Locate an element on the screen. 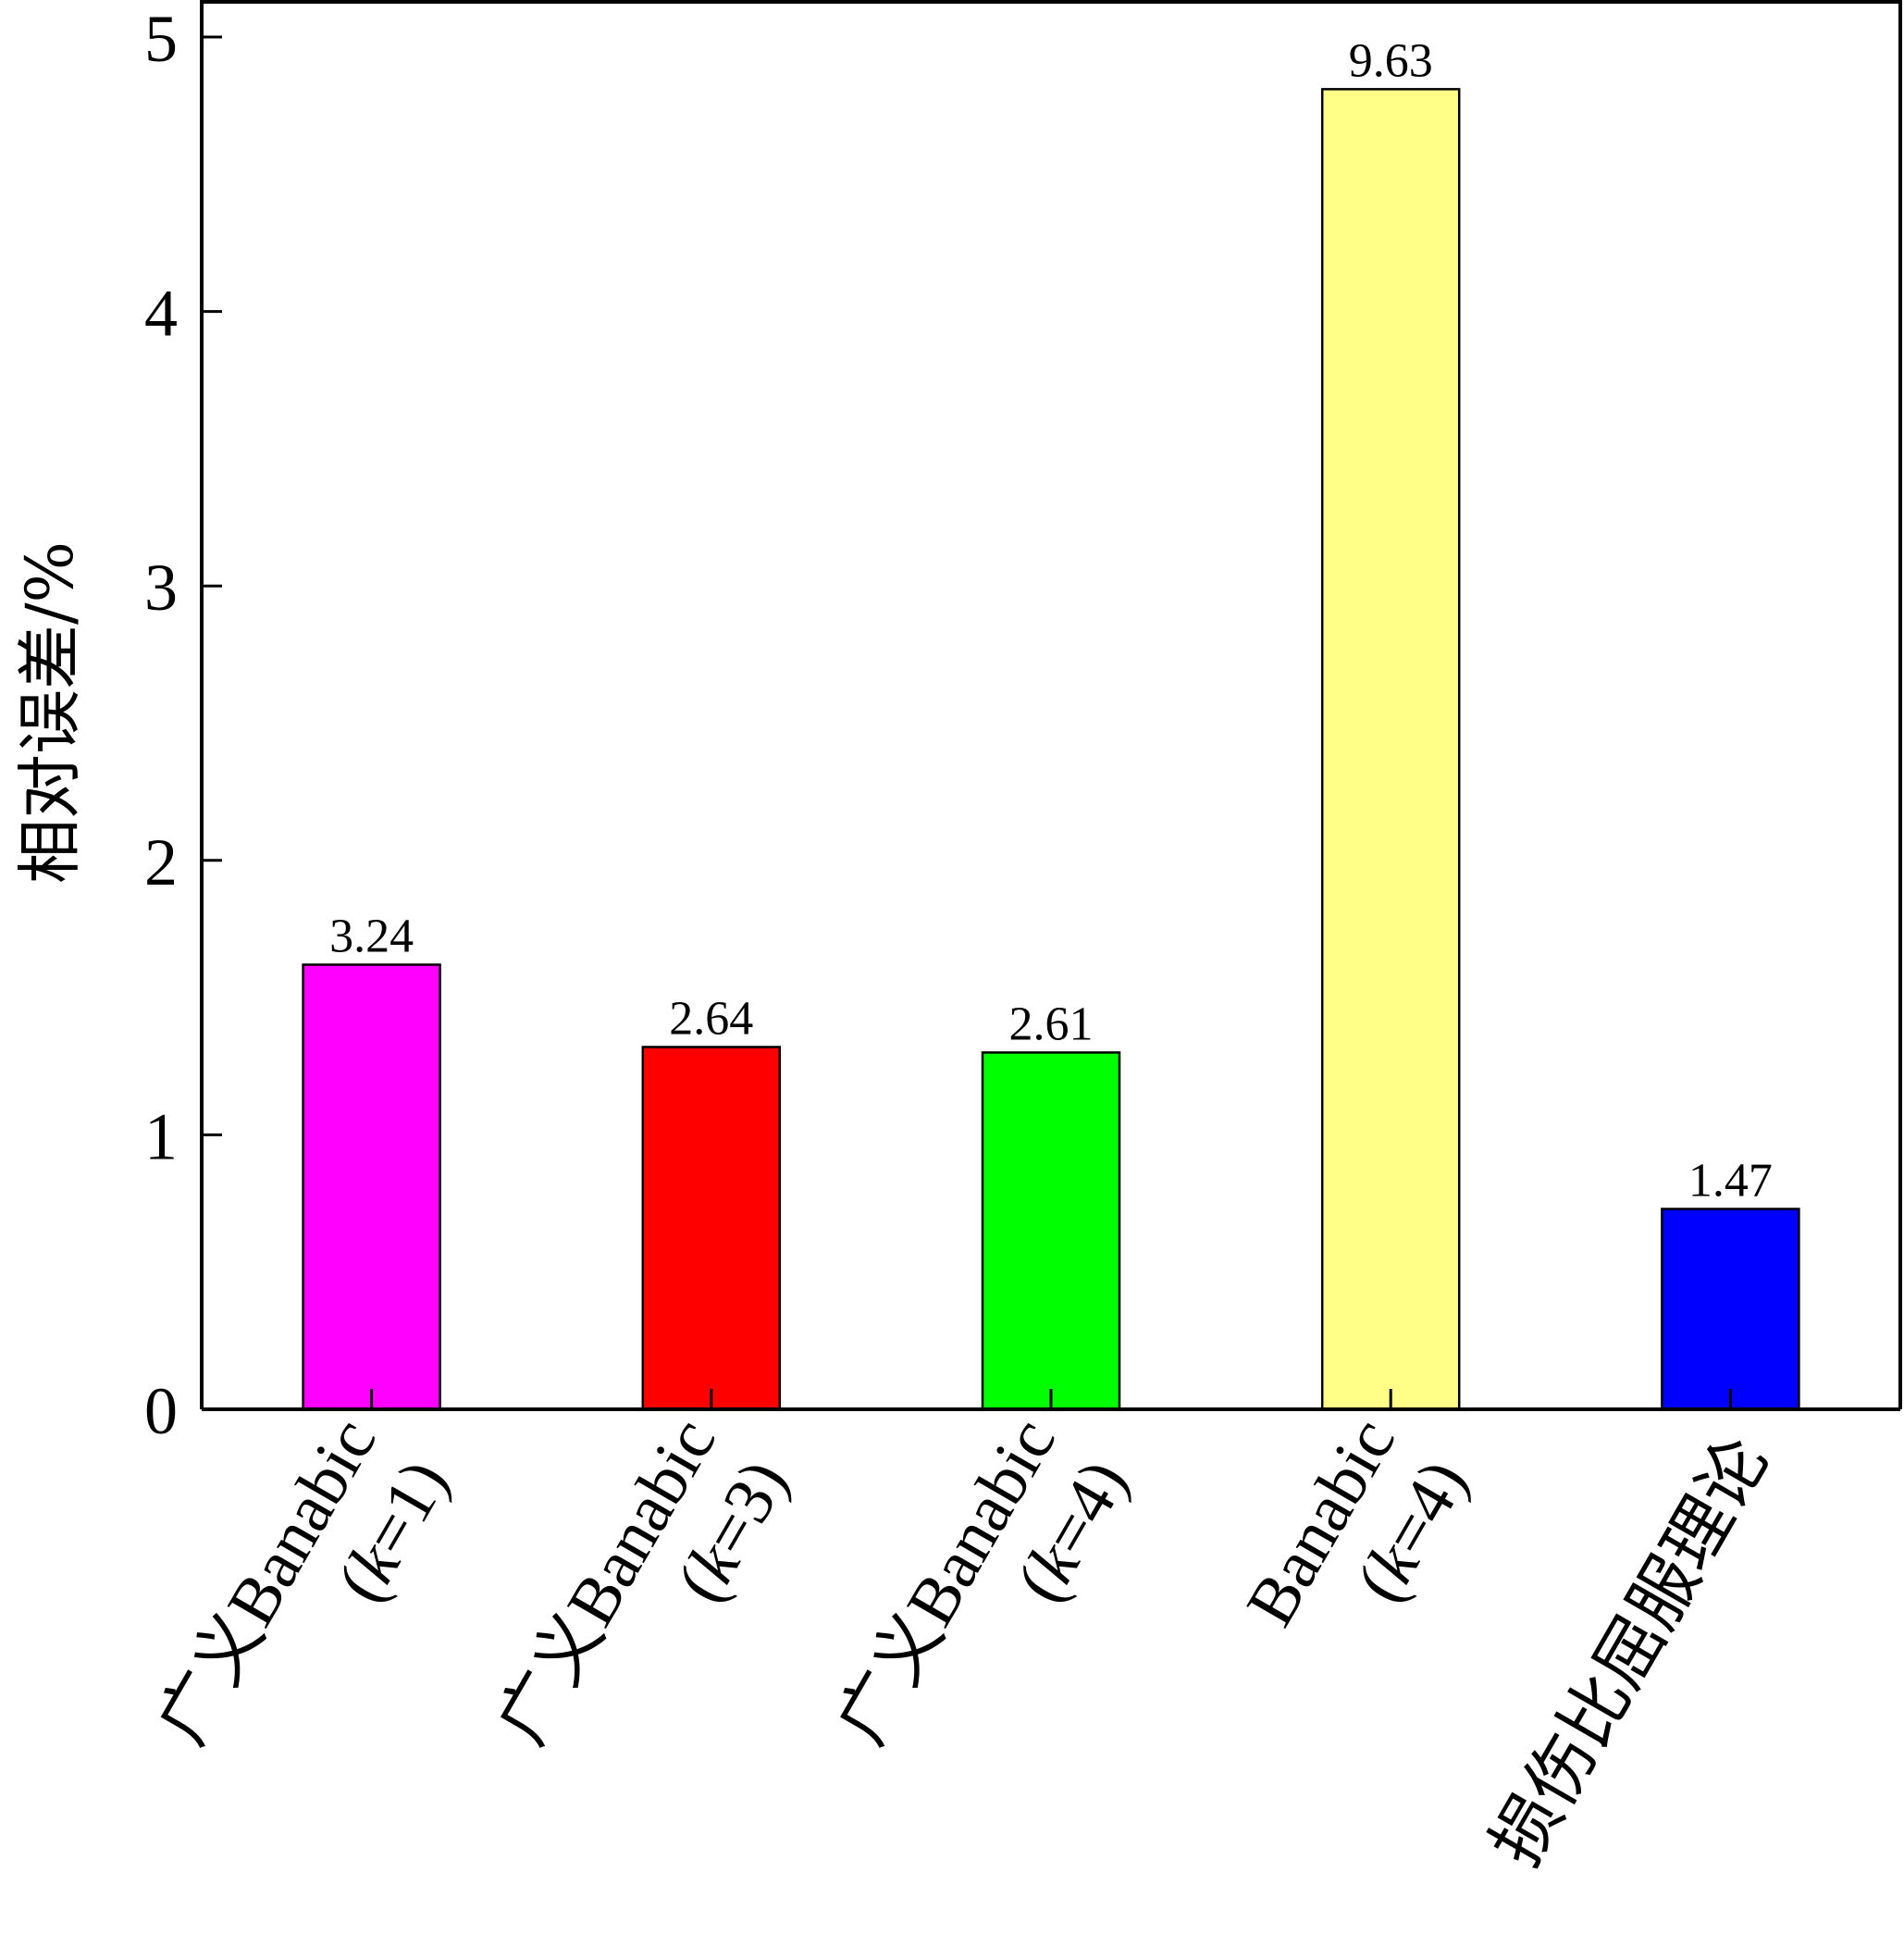 The width and height of the screenshot is (1904, 1946). x-label-5-line1: 损伤比屈服理论 is located at coordinates (1631, 1653).